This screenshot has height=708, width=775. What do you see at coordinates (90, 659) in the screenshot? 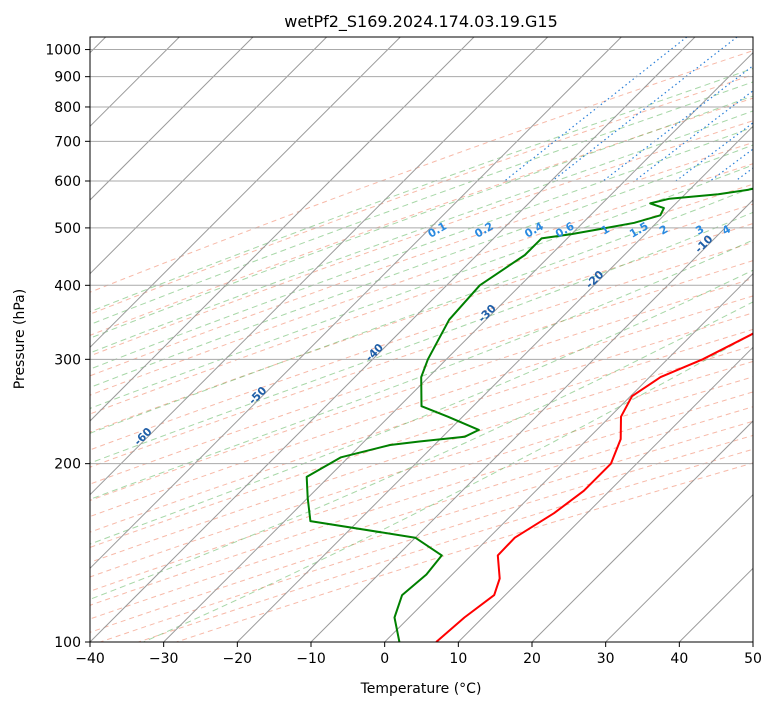
I see `x-tick-label: −40` at bounding box center [90, 659].